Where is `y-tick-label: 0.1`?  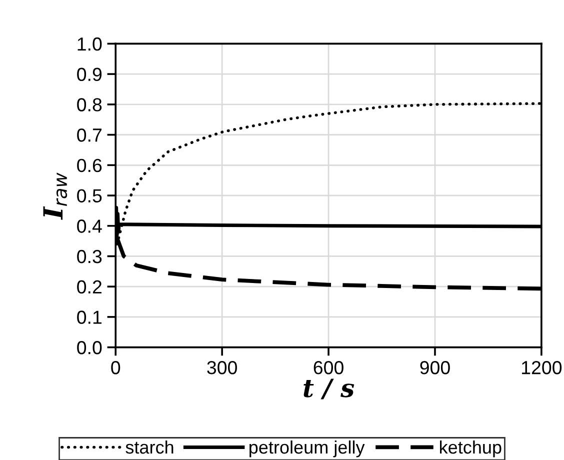
y-tick-label: 0.1 is located at coordinates (89, 317).